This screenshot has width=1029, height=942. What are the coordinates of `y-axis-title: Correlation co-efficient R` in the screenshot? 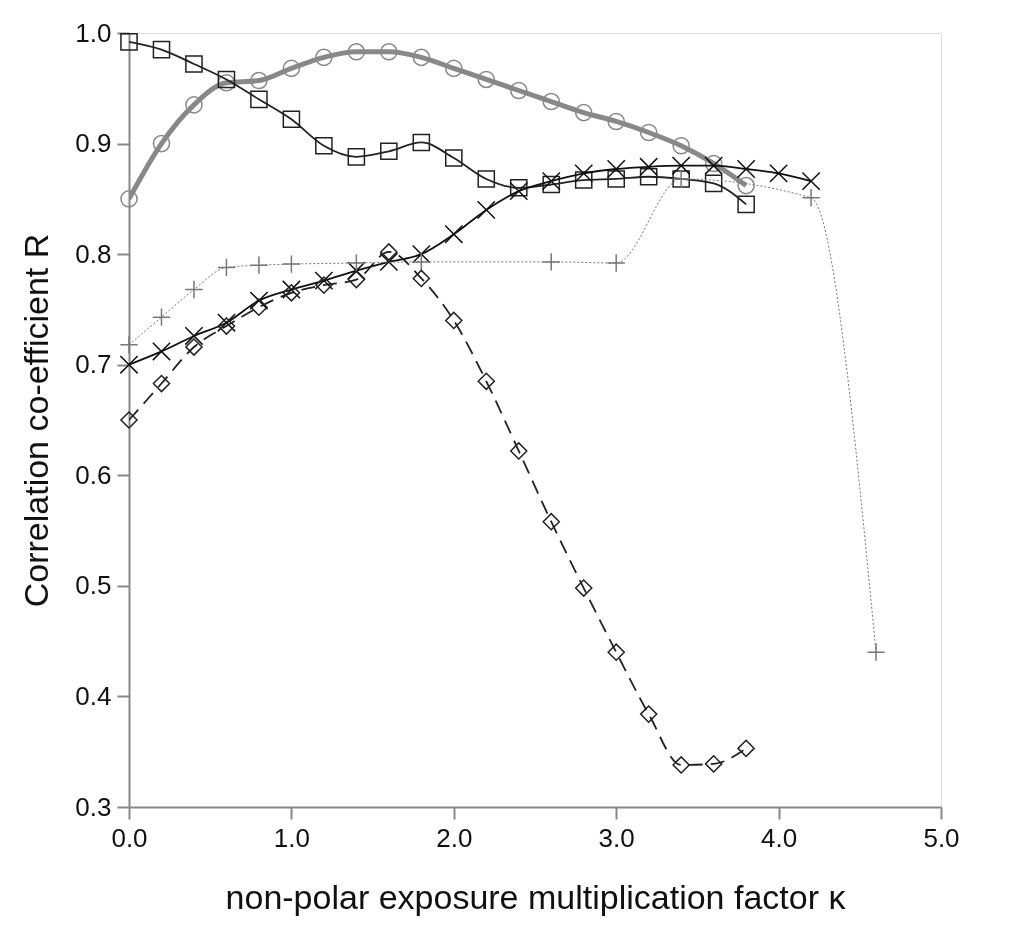 It's located at (36, 420).